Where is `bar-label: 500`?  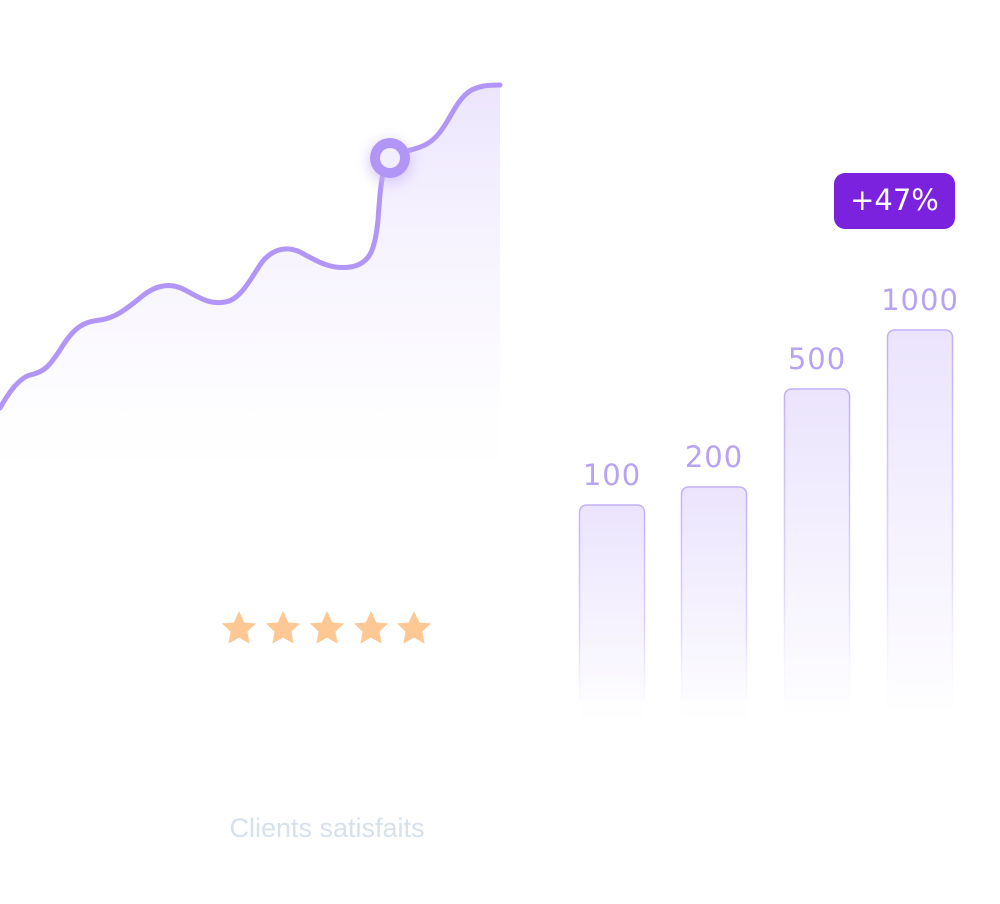
bar-label: 500 is located at coordinates (817, 359).